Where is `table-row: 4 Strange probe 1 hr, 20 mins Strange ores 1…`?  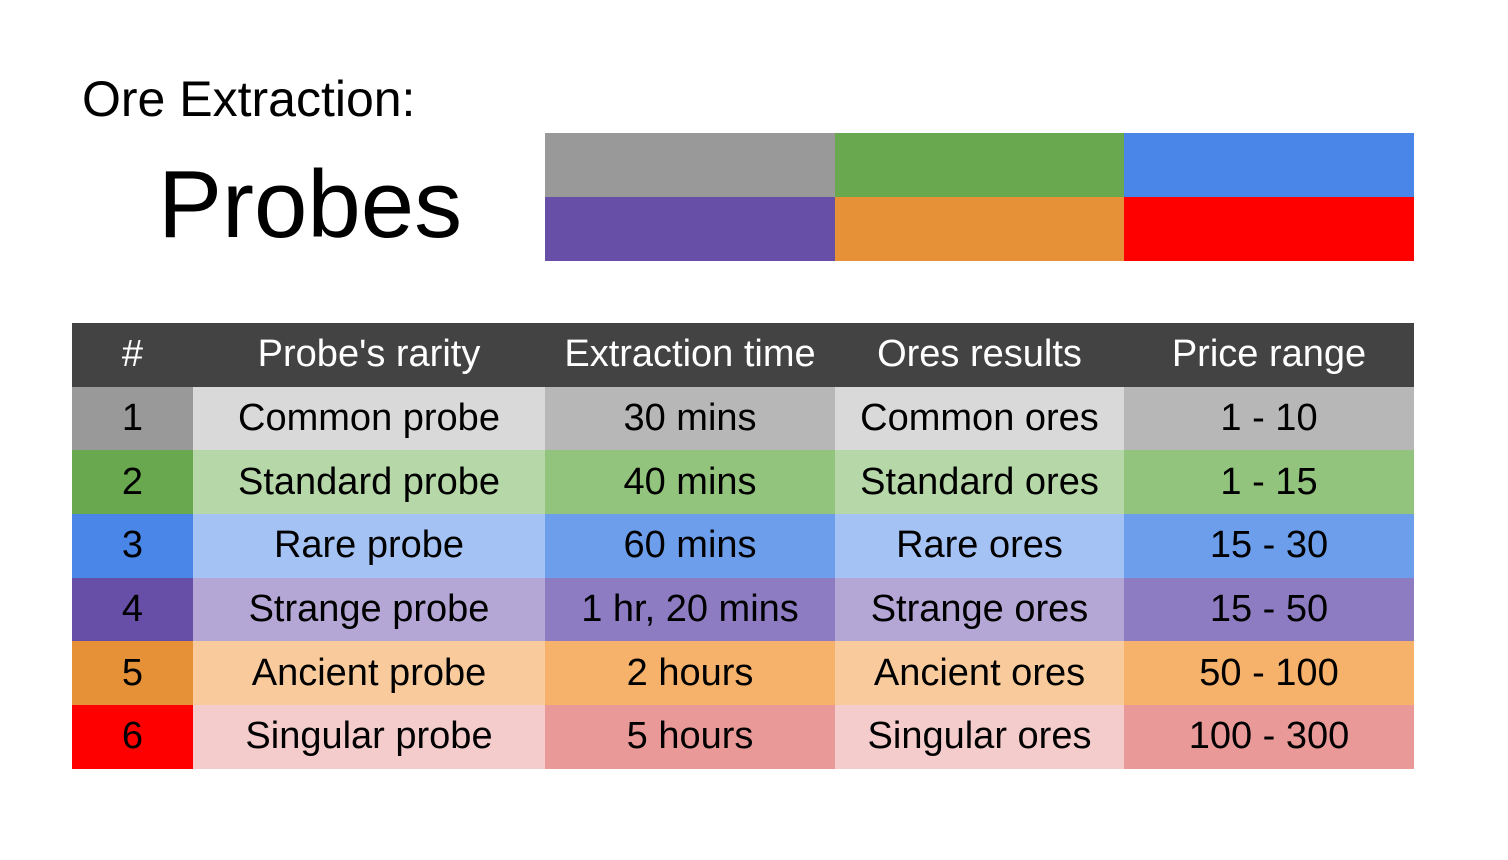
table-row: 4 Strange probe 1 hr, 20 mins Strange ores 1… is located at coordinates (743, 609).